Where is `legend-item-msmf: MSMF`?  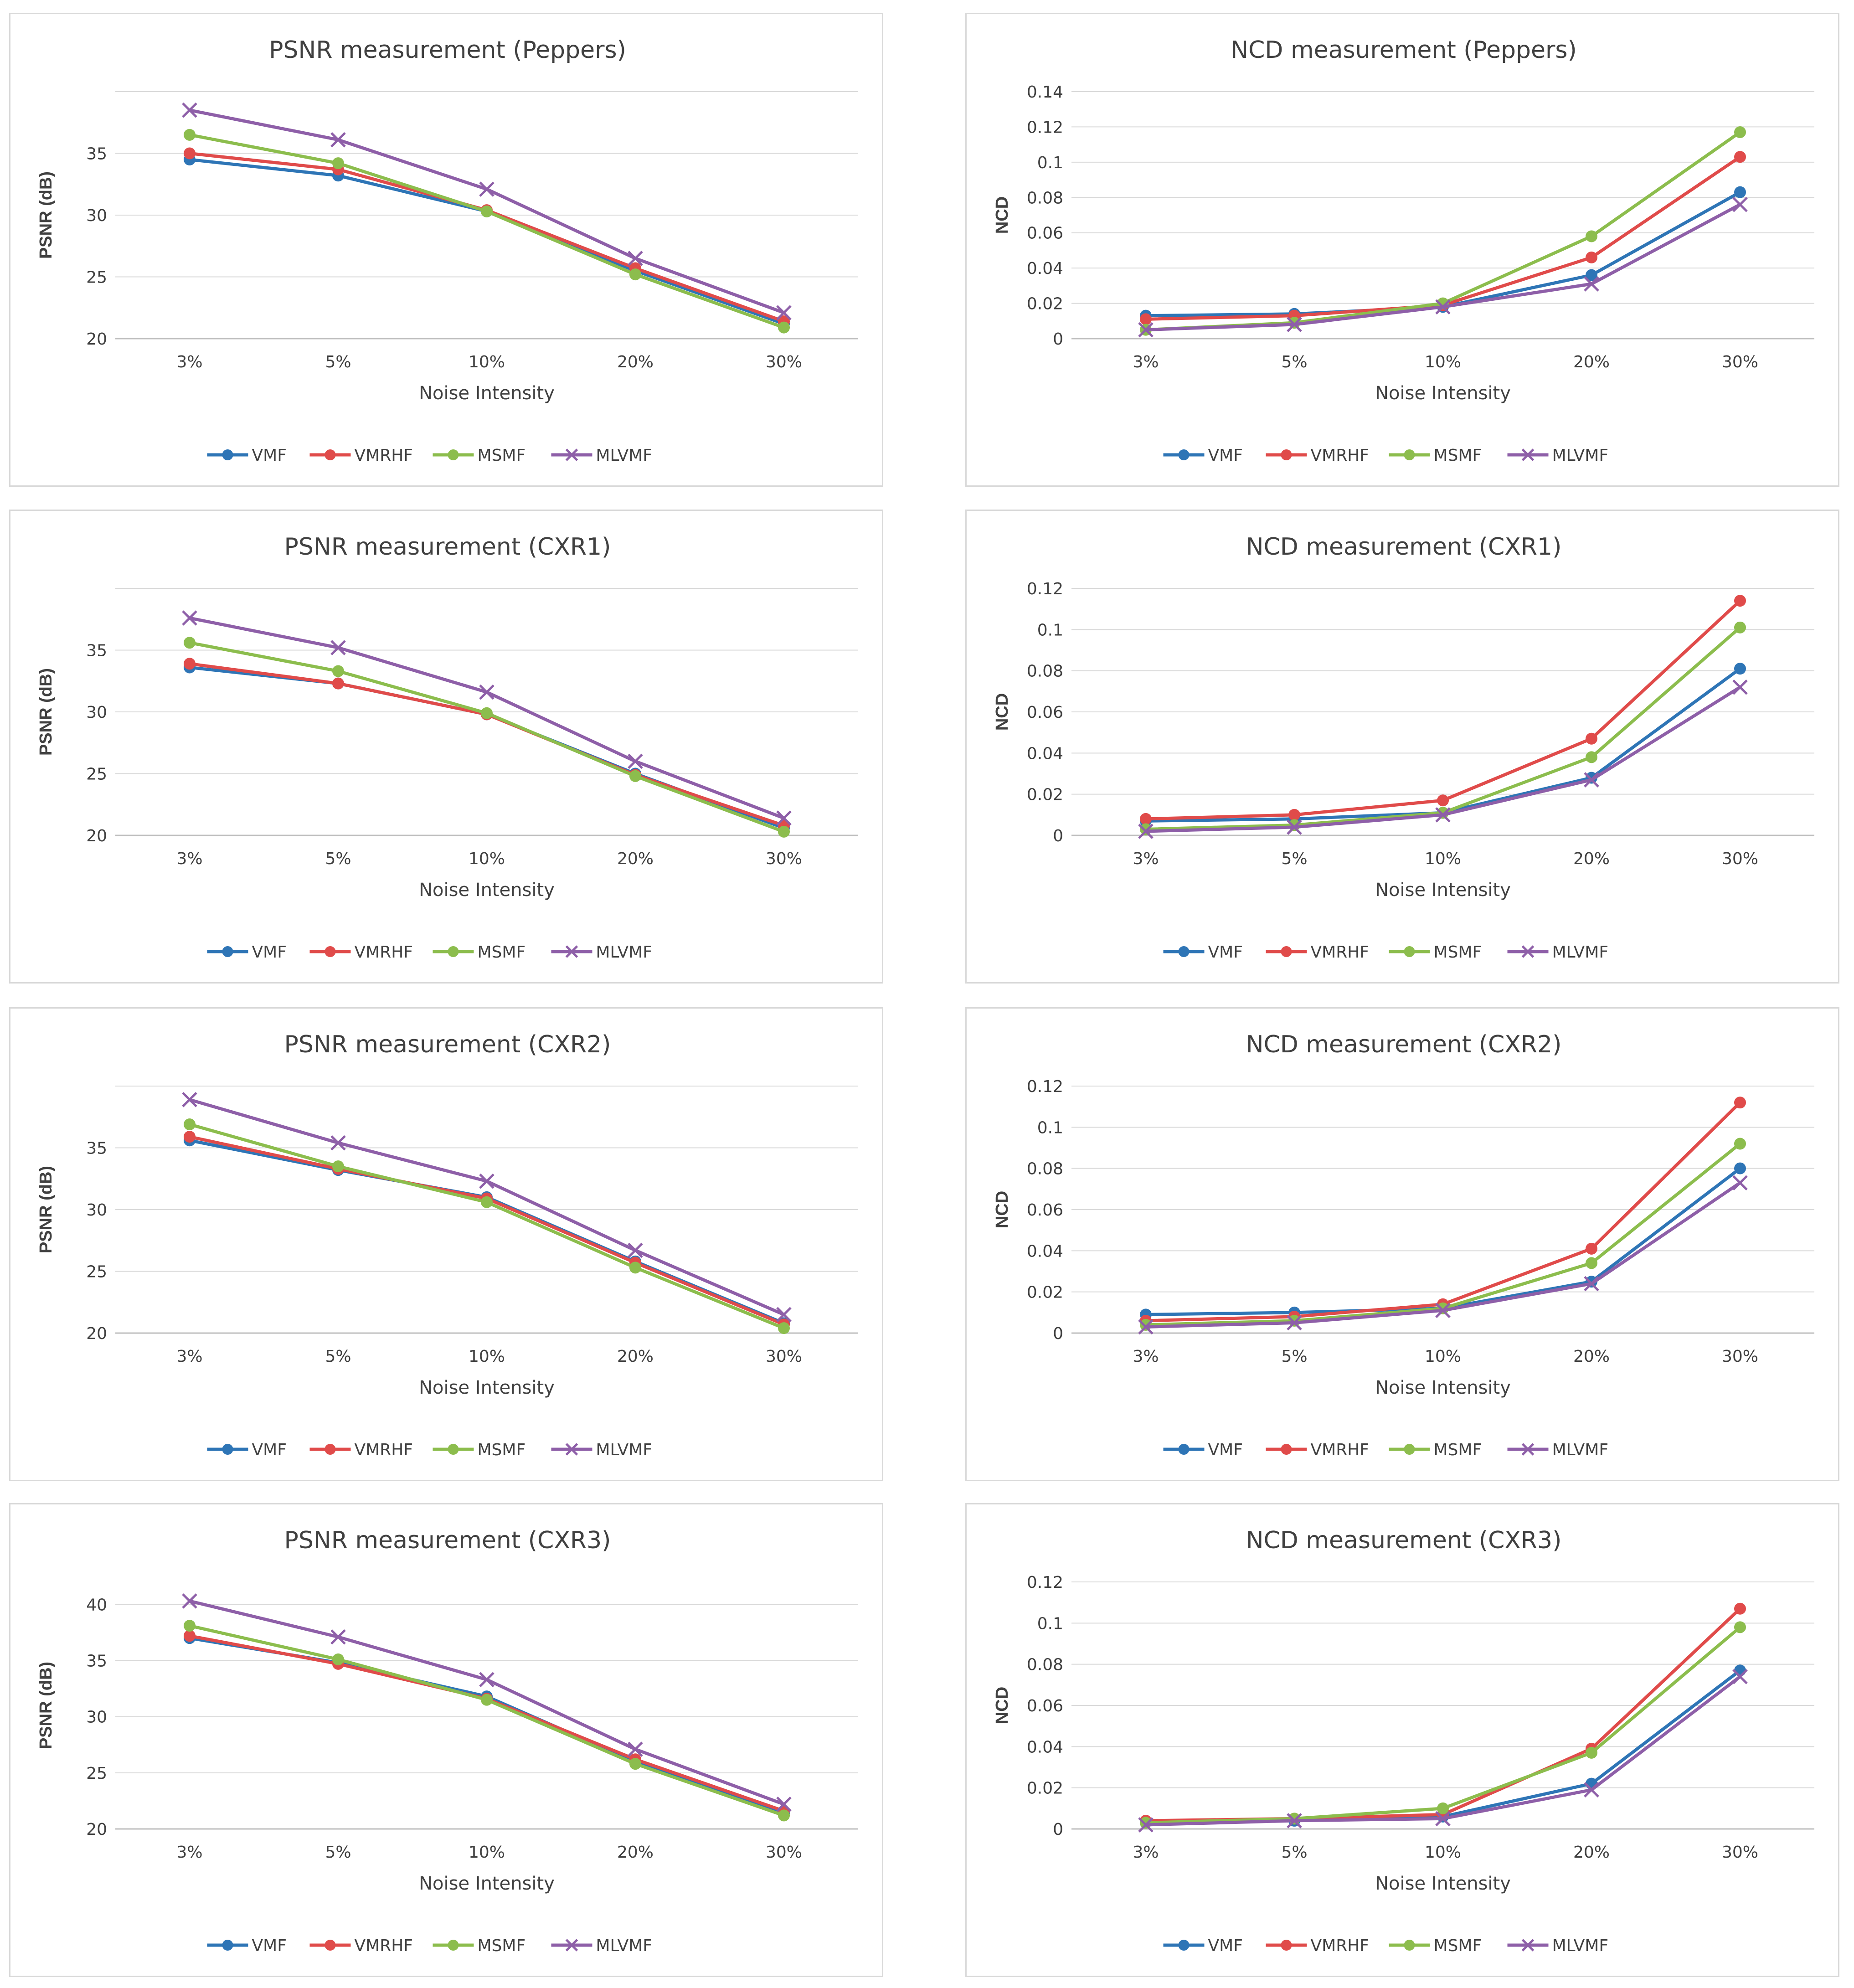
legend-item-msmf: MSMF is located at coordinates (1435, 1450).